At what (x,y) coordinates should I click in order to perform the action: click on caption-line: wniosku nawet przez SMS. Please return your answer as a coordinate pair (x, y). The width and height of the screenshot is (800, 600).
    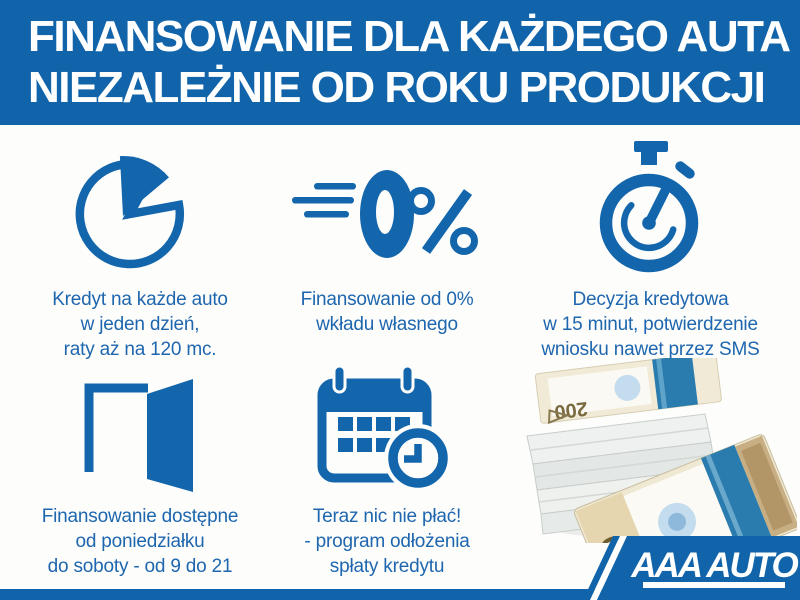
    Looking at the image, I should click on (650, 349).